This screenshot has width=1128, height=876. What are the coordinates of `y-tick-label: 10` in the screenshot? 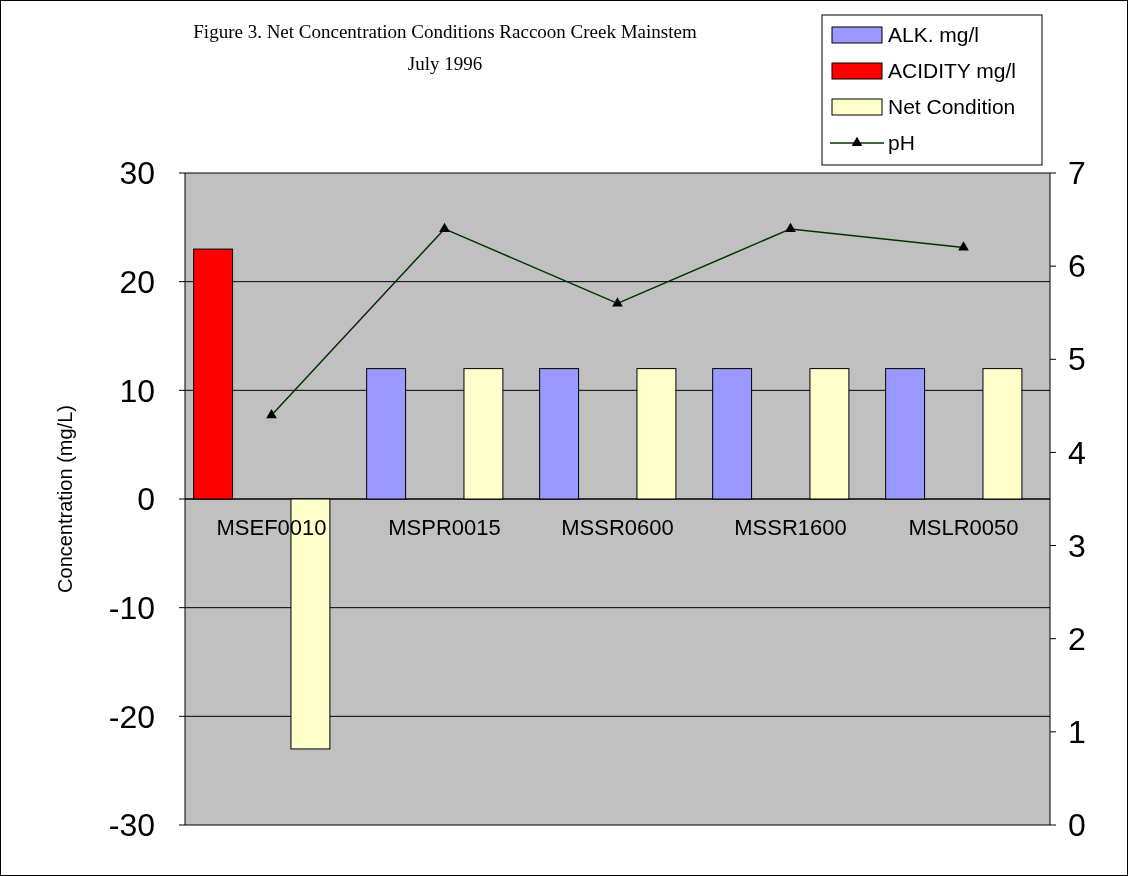 It's located at (137, 390).